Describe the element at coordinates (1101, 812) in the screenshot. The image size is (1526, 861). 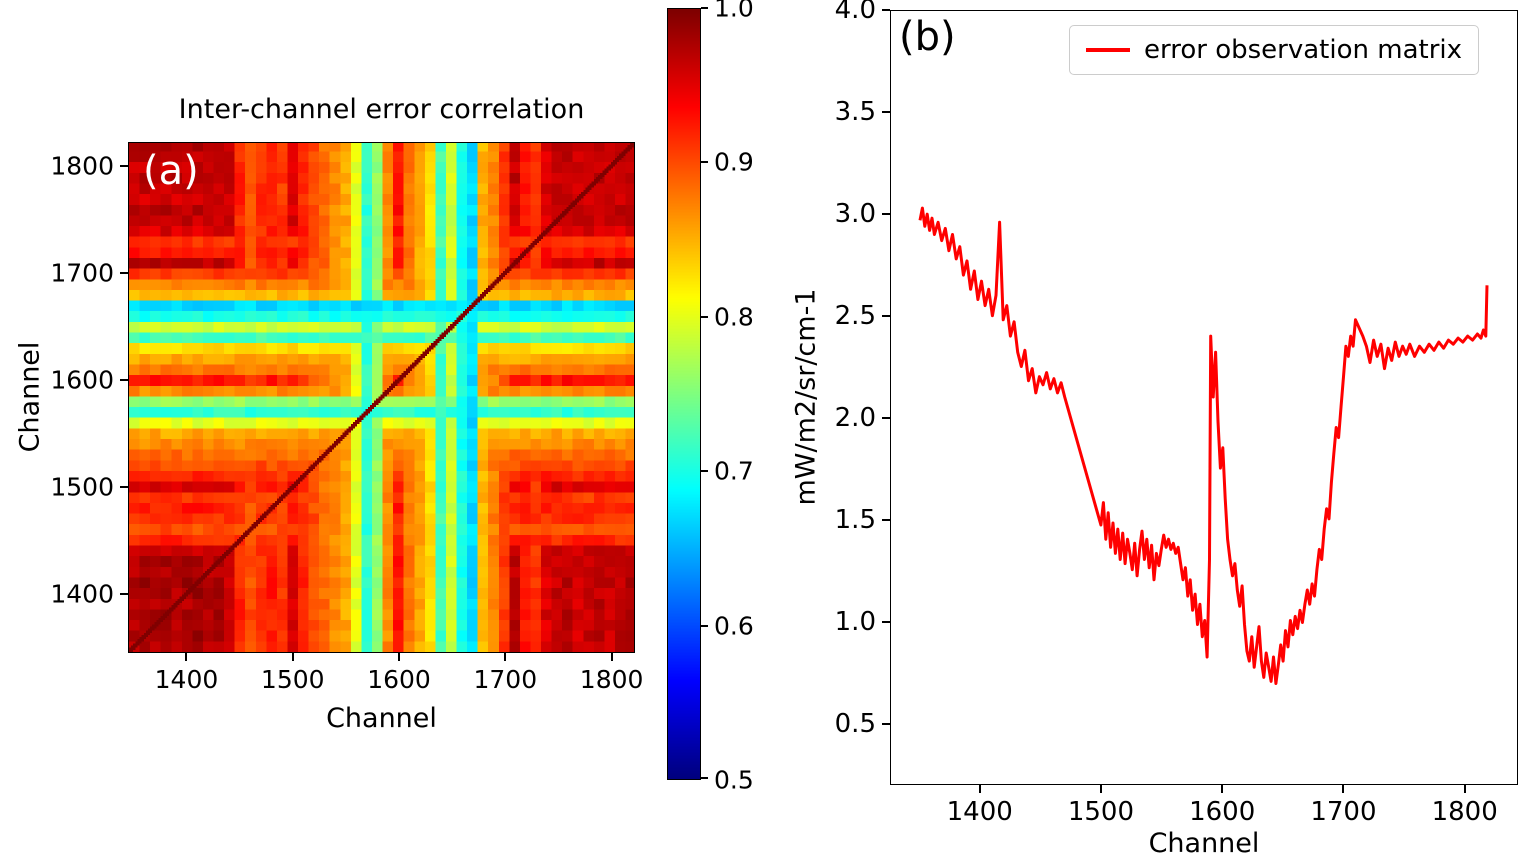
I see `panel-b-x-tick-label: 1500` at that location.